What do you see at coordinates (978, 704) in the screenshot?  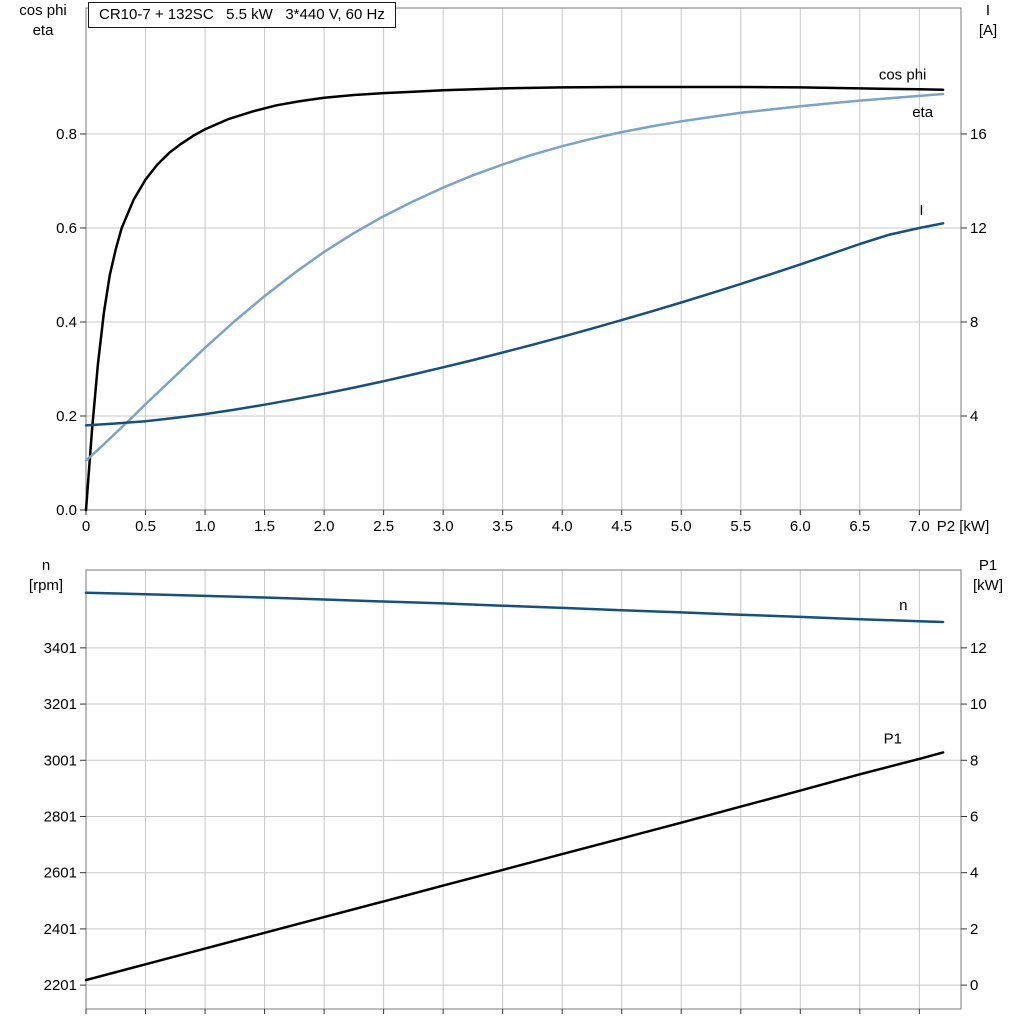 I see `right-tick-label: 10` at bounding box center [978, 704].